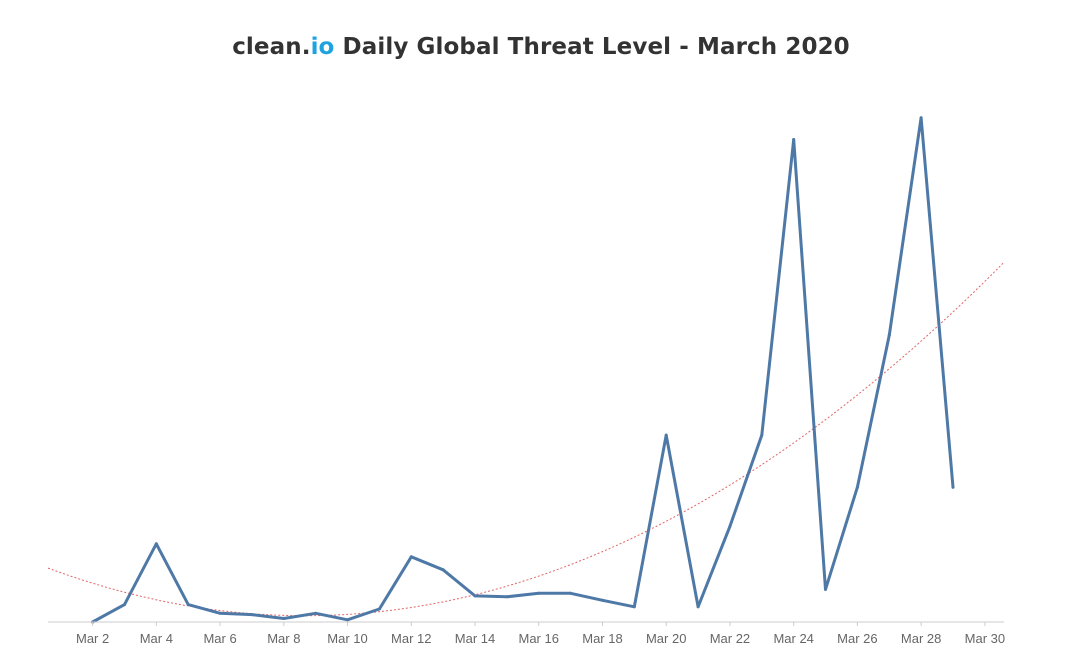 The height and width of the screenshot is (650, 1082). What do you see at coordinates (857, 638) in the screenshot?
I see `x-tick-label: Mar 26` at bounding box center [857, 638].